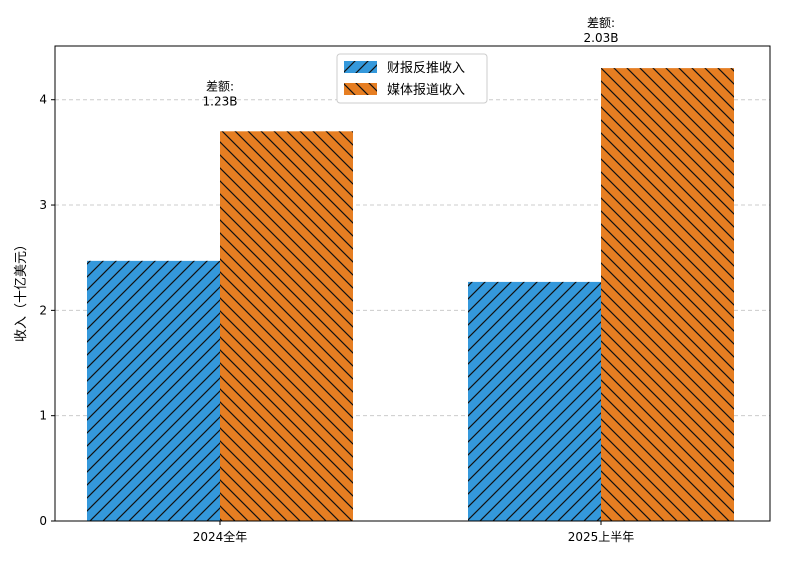 Image resolution: width=801 pixels, height=568 pixels. I want to click on x-tick-label: 2025上半年, so click(601, 537).